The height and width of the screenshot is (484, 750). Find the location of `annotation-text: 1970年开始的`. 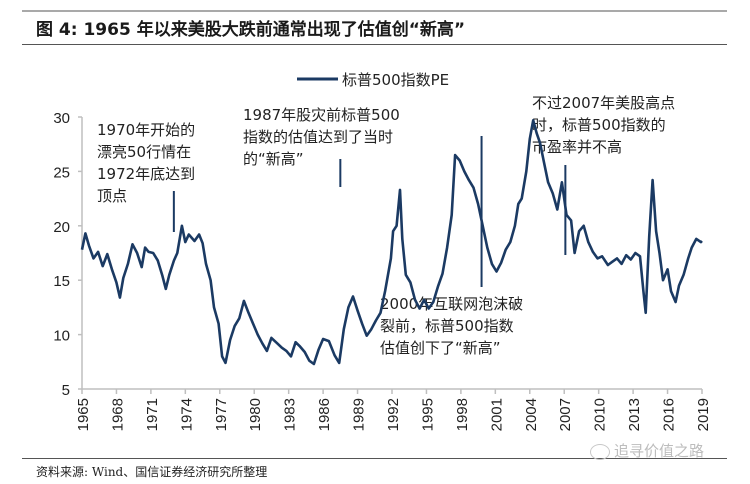

annotation-text: 1970年开始的 is located at coordinates (146, 130).